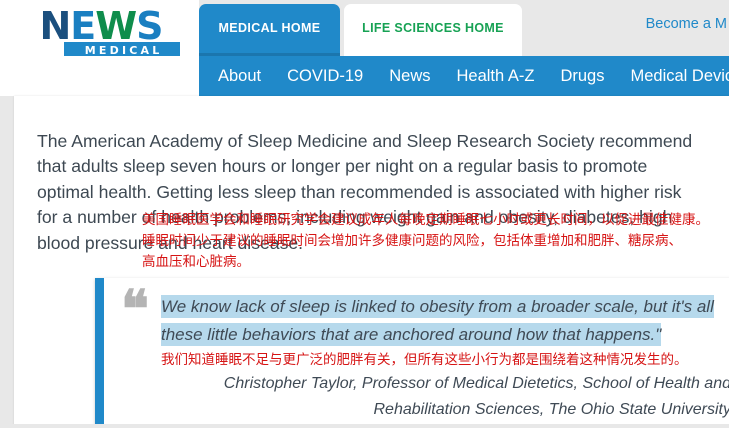 The width and height of the screenshot is (729, 428). Describe the element at coordinates (240, 76) in the screenshot. I see `nav-item-about: About` at that location.